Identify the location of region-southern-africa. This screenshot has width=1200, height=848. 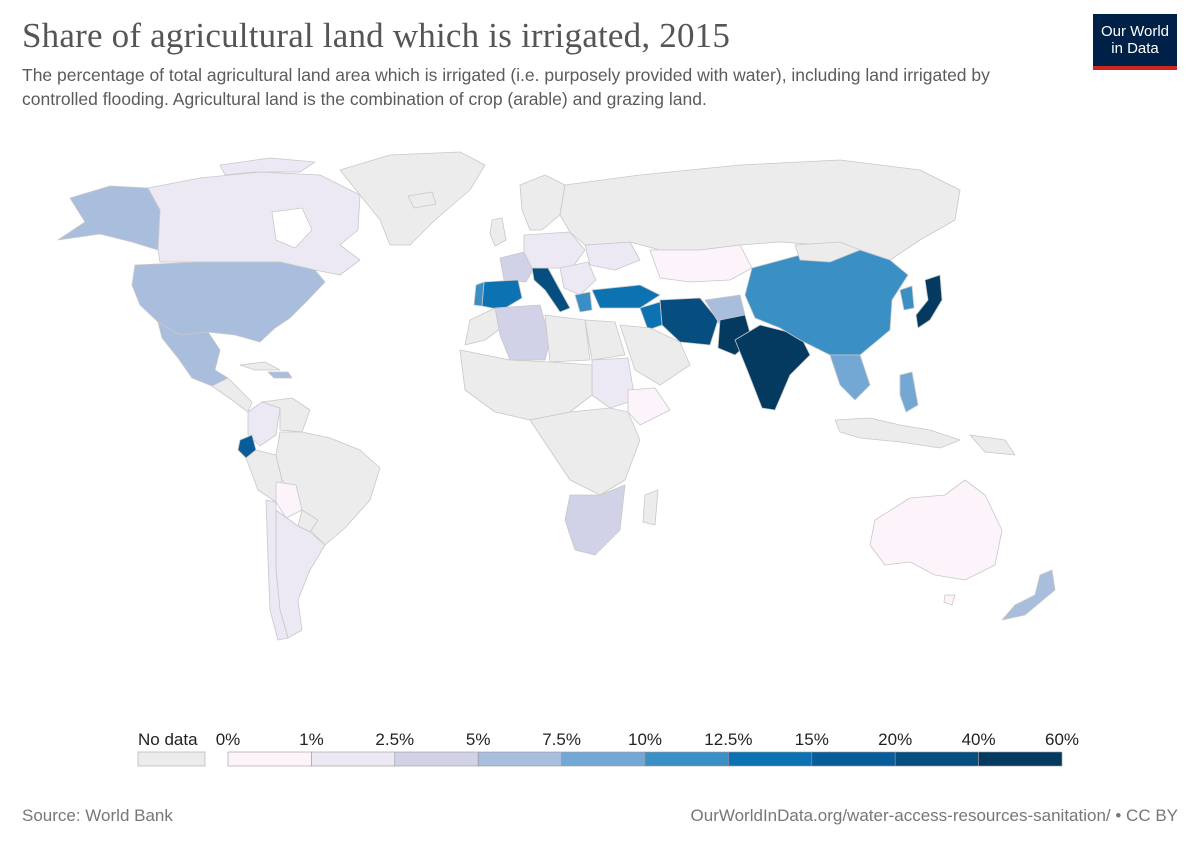
(595, 520).